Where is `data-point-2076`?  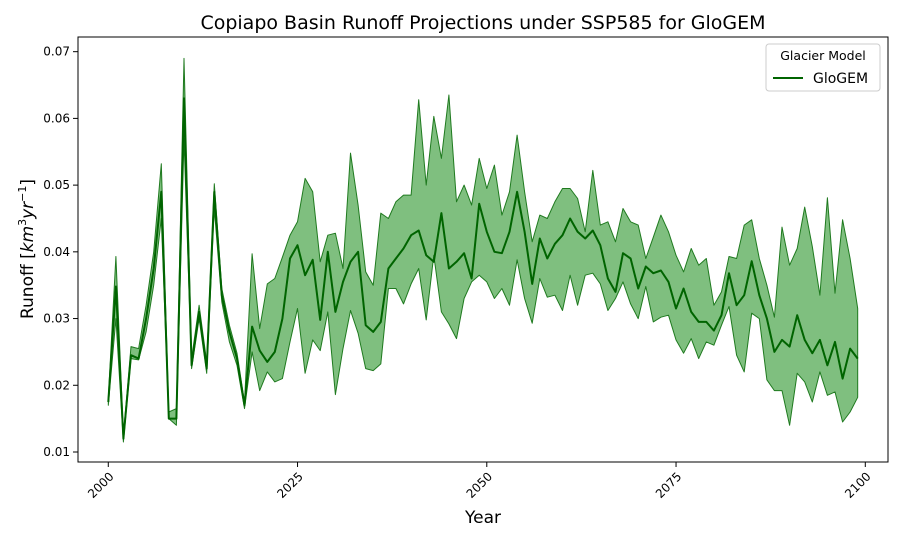 data-point-2076 is located at coordinates (683, 288).